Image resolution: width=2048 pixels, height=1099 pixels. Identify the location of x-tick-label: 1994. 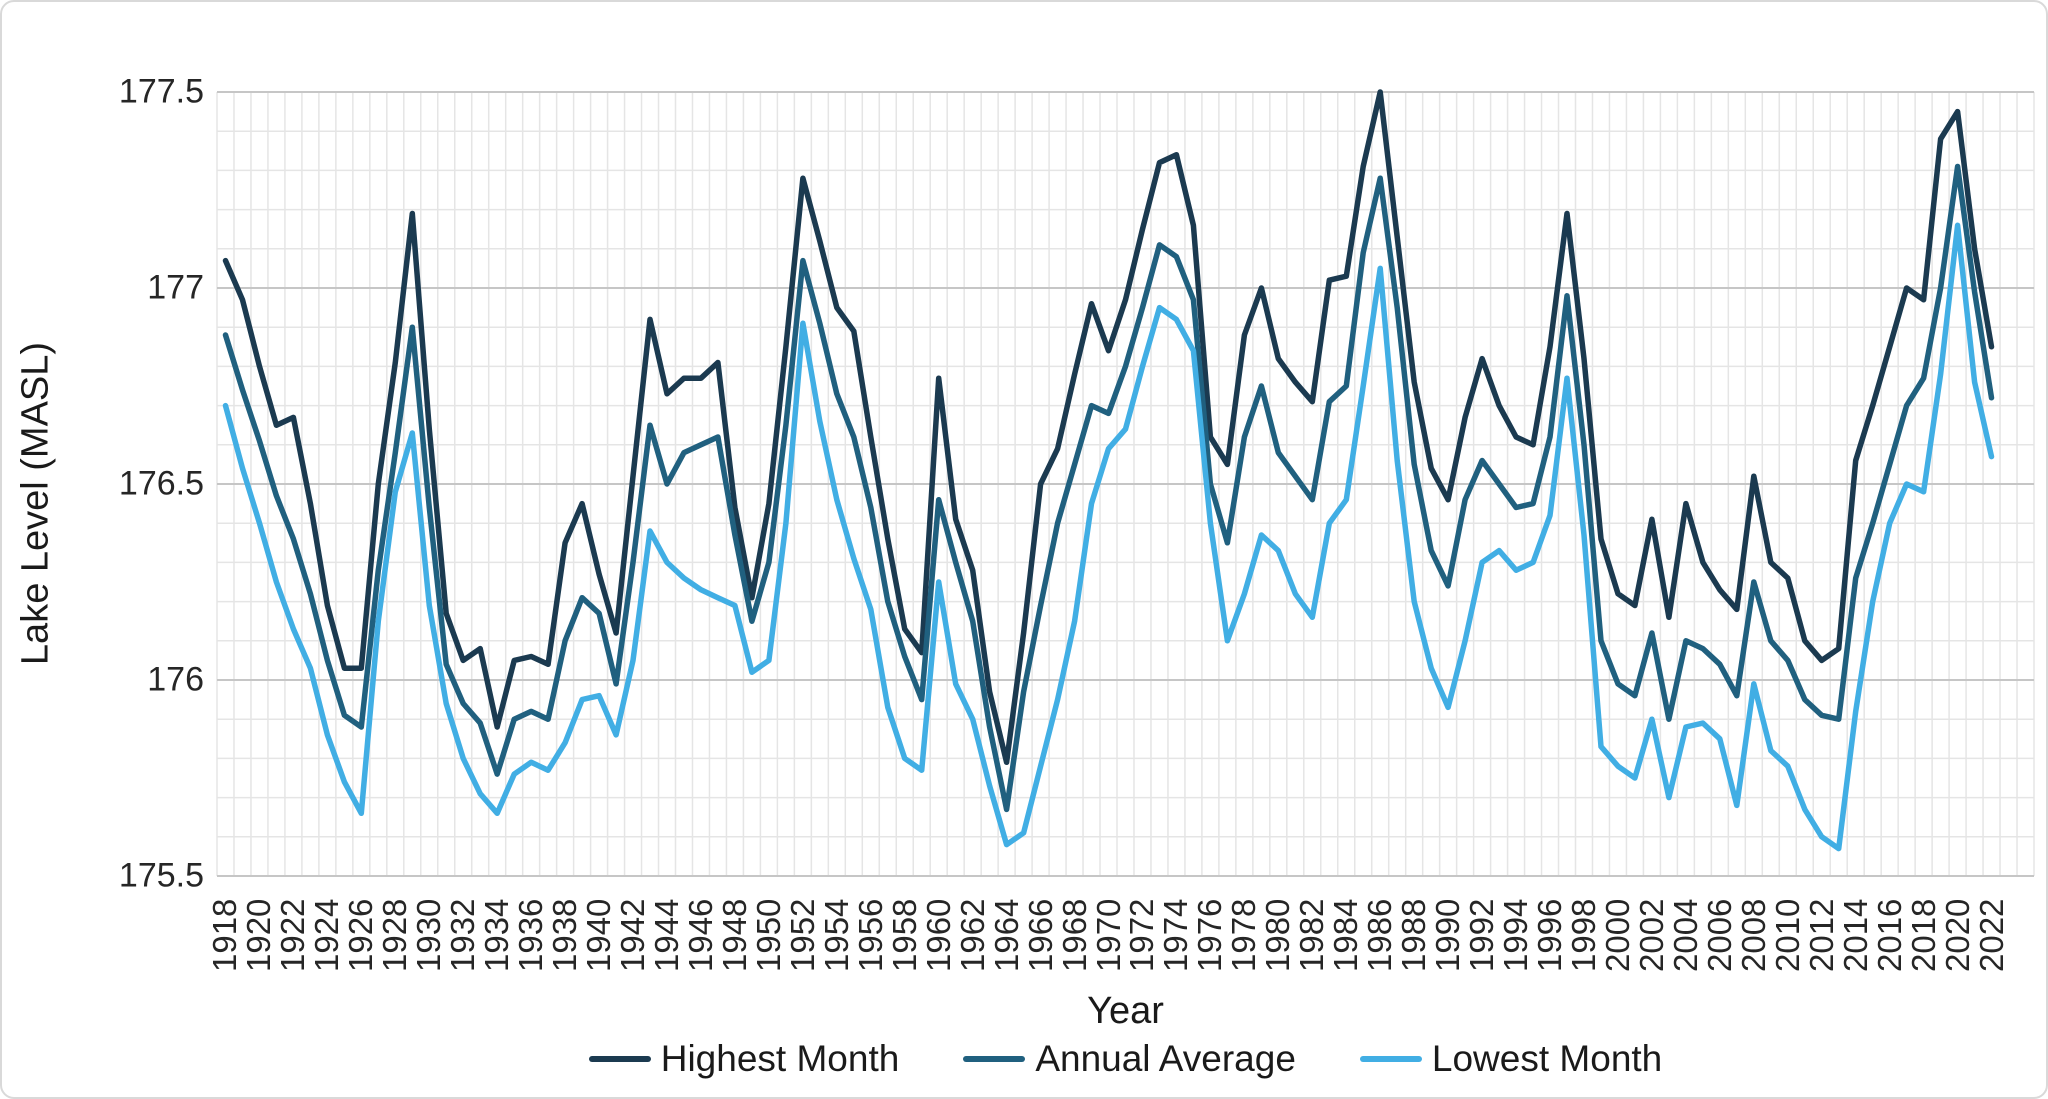
(1516, 935).